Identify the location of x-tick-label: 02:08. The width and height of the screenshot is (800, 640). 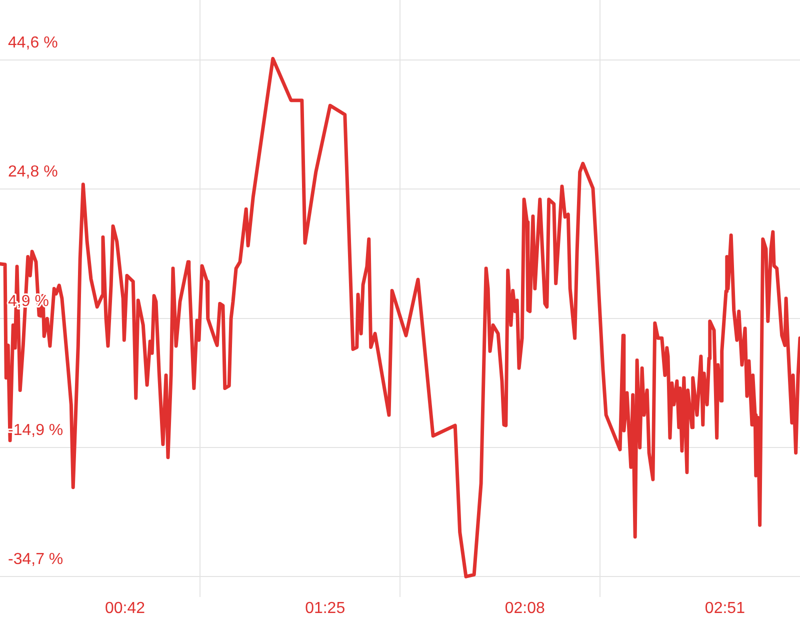
(524, 608).